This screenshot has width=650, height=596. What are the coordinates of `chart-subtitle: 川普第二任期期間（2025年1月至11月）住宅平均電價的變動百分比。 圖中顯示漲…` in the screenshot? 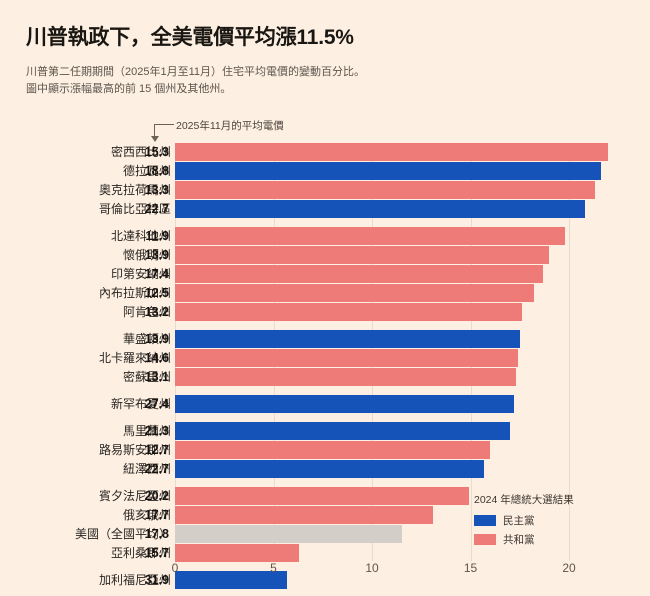 It's located at (196, 81).